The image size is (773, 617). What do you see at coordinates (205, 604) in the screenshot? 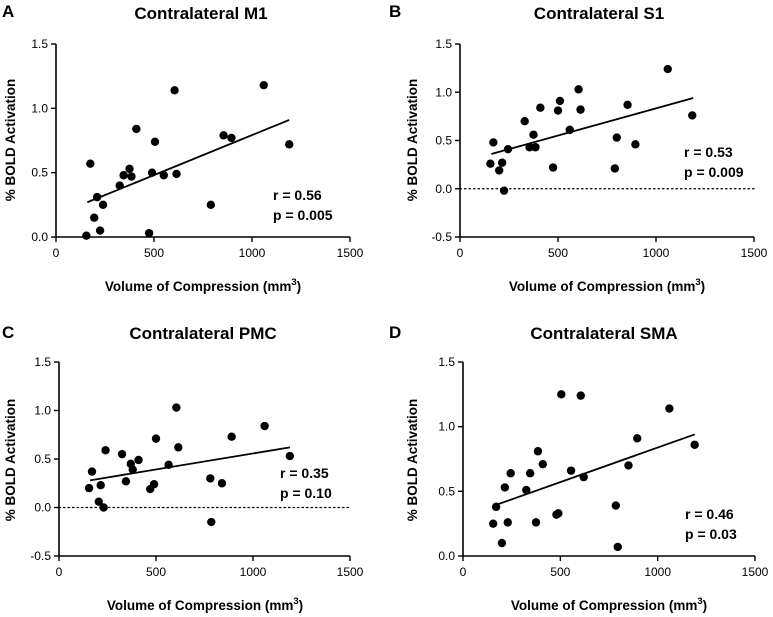
I see `panel-c-xlabel: Volume of Compression (mm3)` at bounding box center [205, 604].